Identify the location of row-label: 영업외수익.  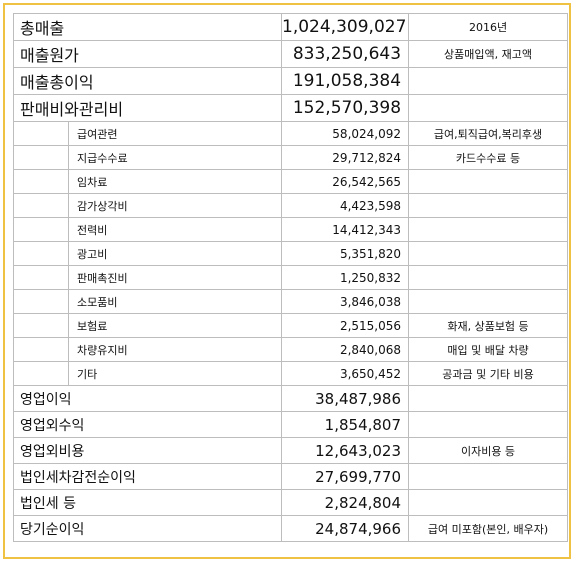
(147, 424).